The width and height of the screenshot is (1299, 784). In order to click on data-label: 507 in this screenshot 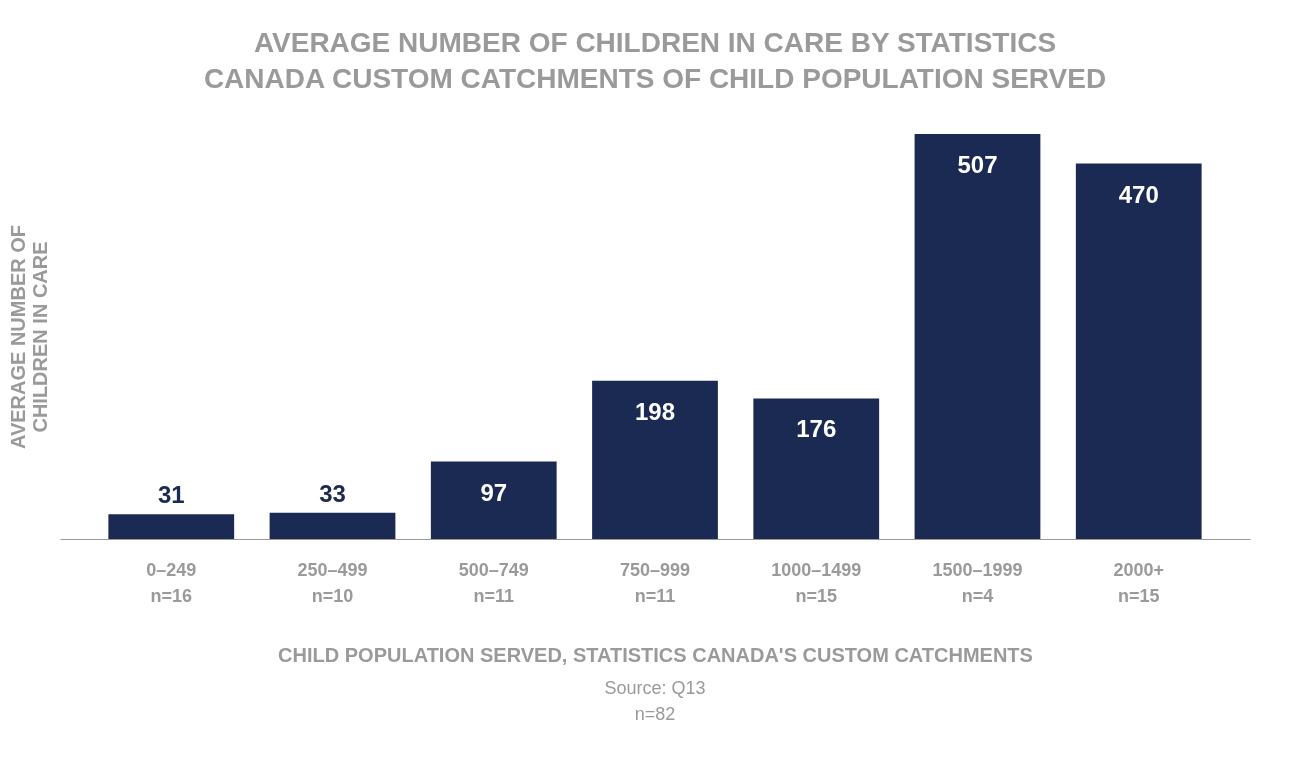, I will do `click(977, 164)`.